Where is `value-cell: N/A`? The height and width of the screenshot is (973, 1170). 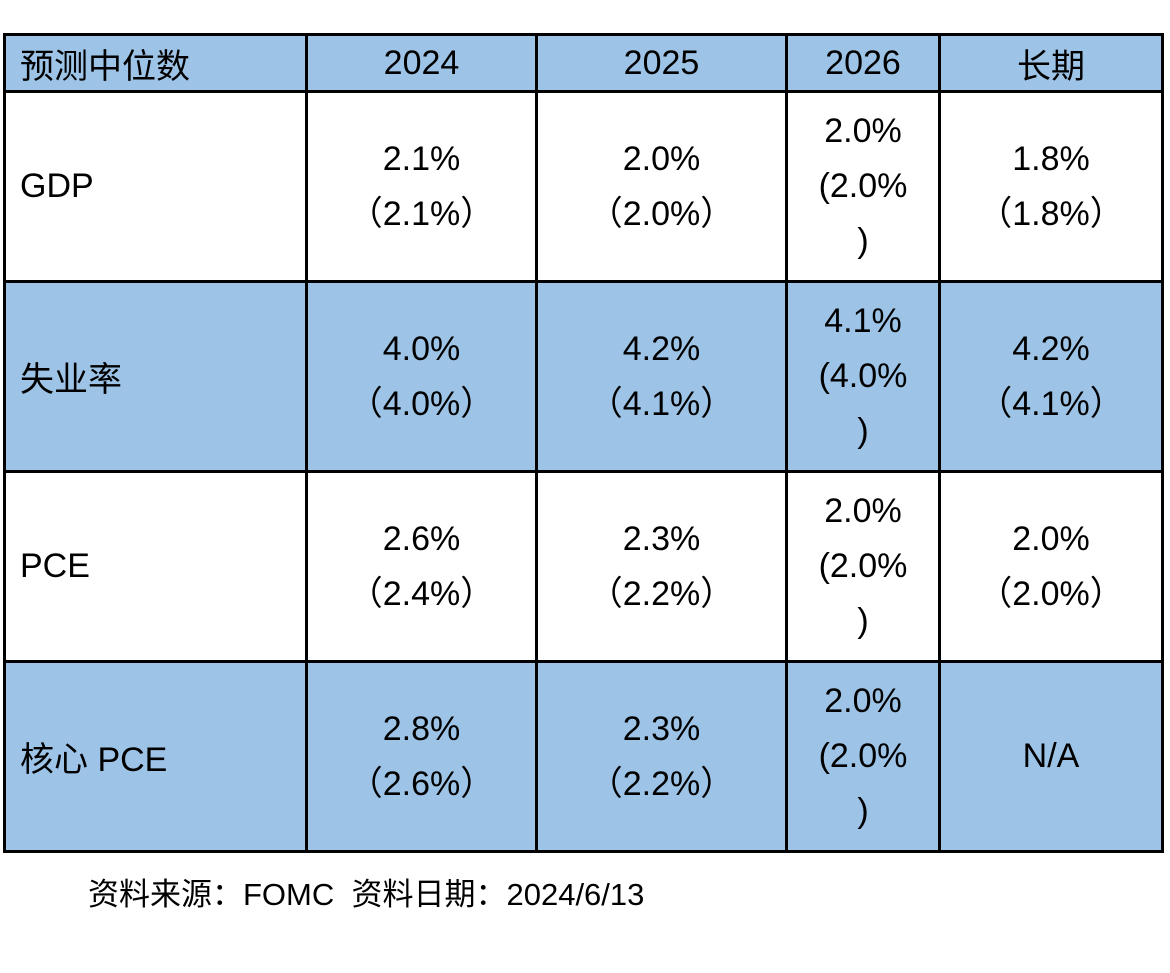
value-cell: N/A is located at coordinates (1051, 756).